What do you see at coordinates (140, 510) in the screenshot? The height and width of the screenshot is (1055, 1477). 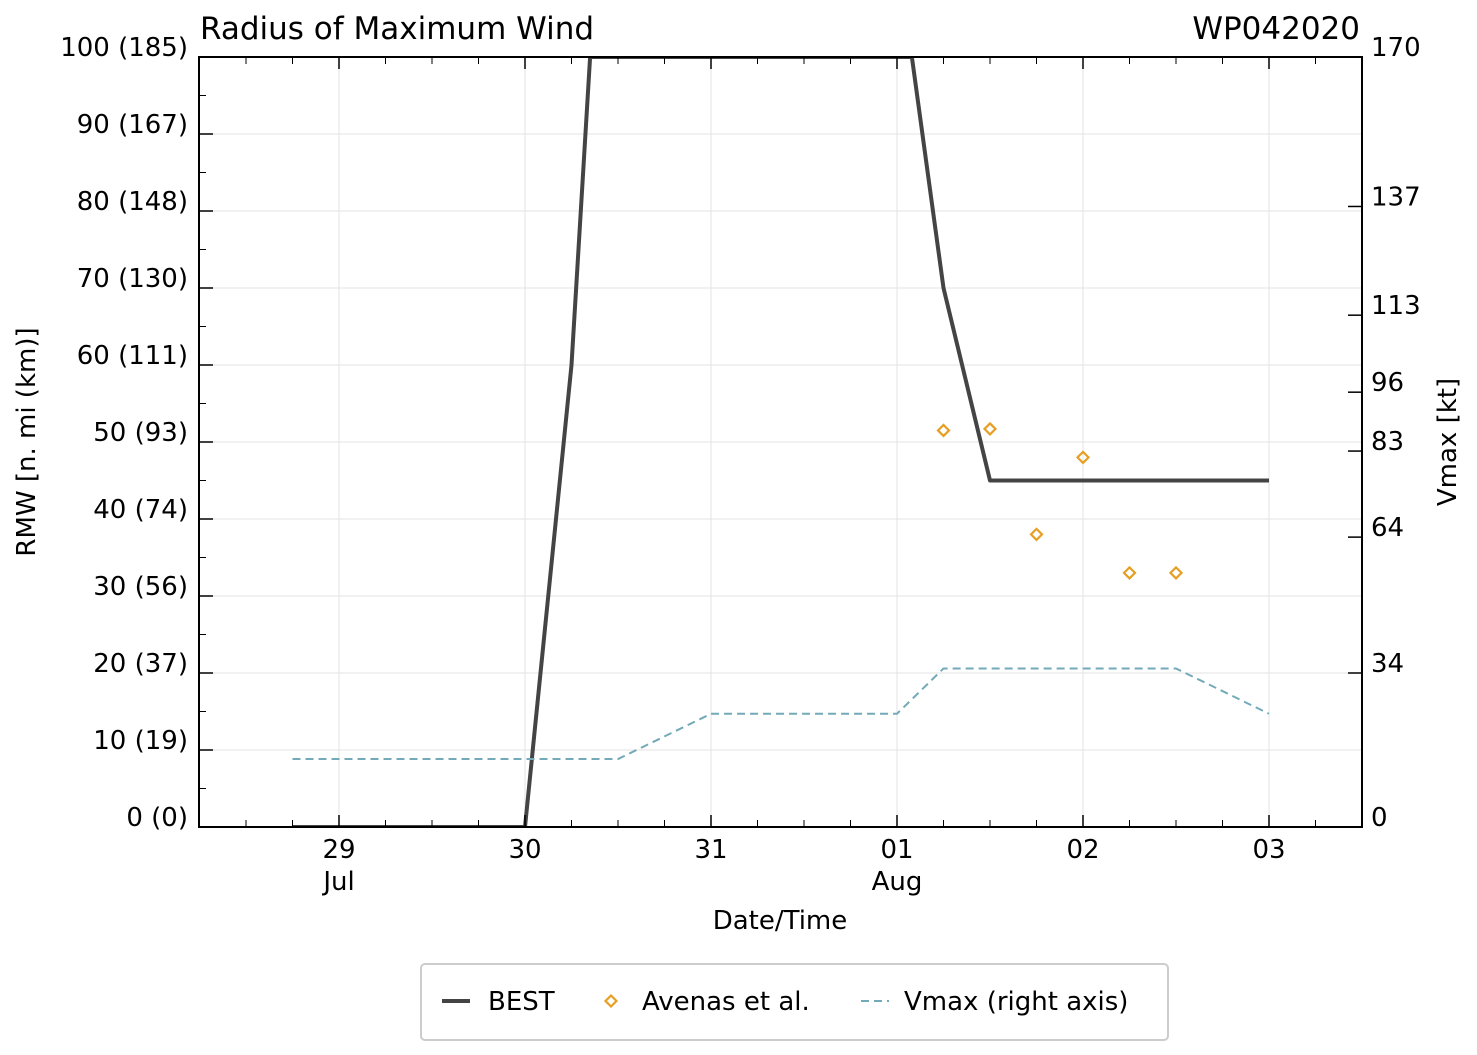 I see `y-tick-label: 40 (74)` at bounding box center [140, 510].